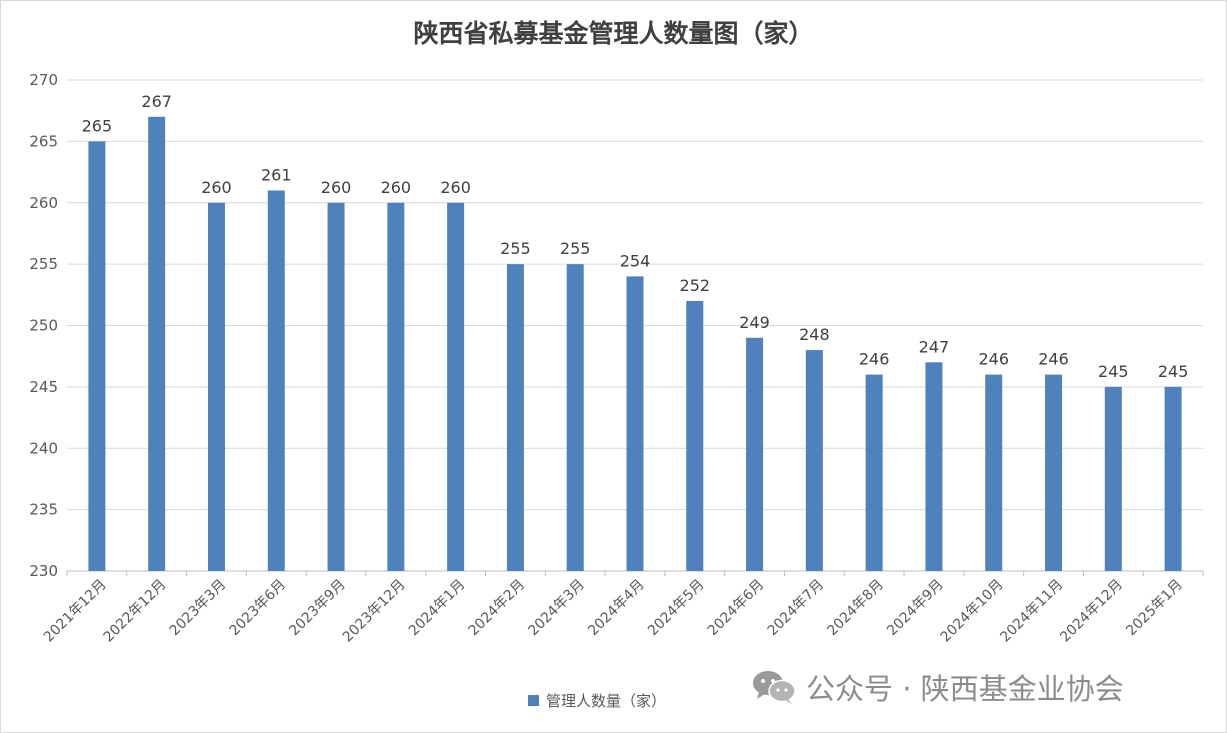 The height and width of the screenshot is (733, 1227). What do you see at coordinates (934, 346) in the screenshot?
I see `data-label: 247` at bounding box center [934, 346].